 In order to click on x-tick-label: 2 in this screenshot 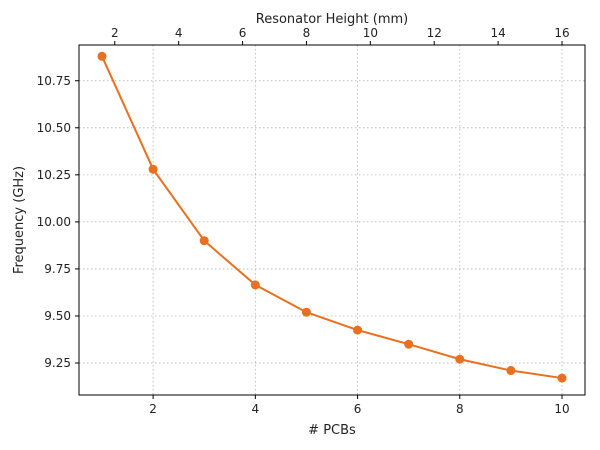, I will do `click(153, 409)`.